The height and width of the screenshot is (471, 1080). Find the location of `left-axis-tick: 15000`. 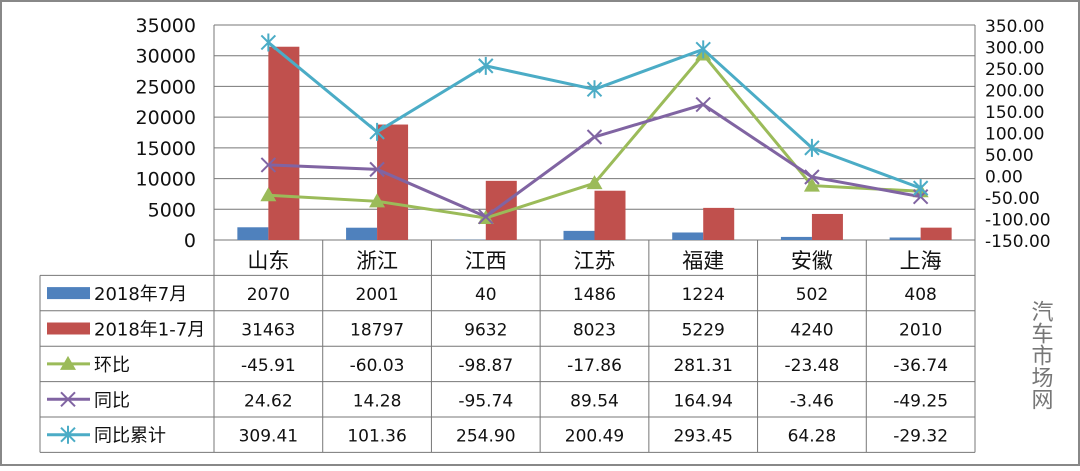

left-axis-tick: 15000 is located at coordinates (166, 149).